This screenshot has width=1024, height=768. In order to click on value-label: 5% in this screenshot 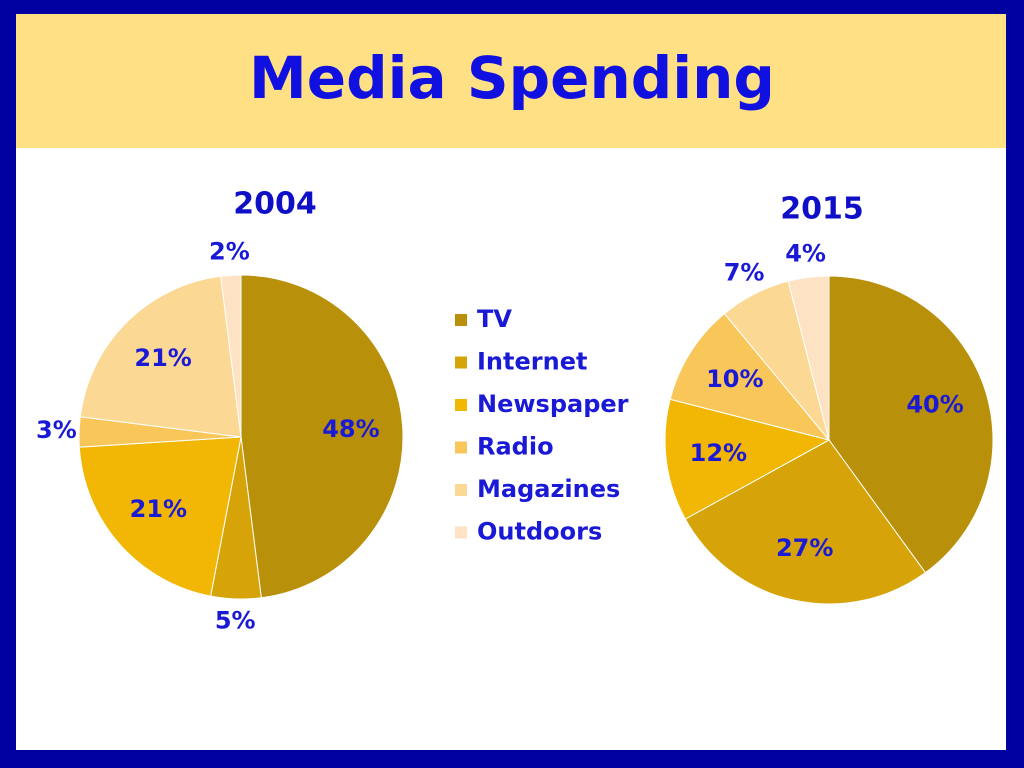, I will do `click(235, 621)`.